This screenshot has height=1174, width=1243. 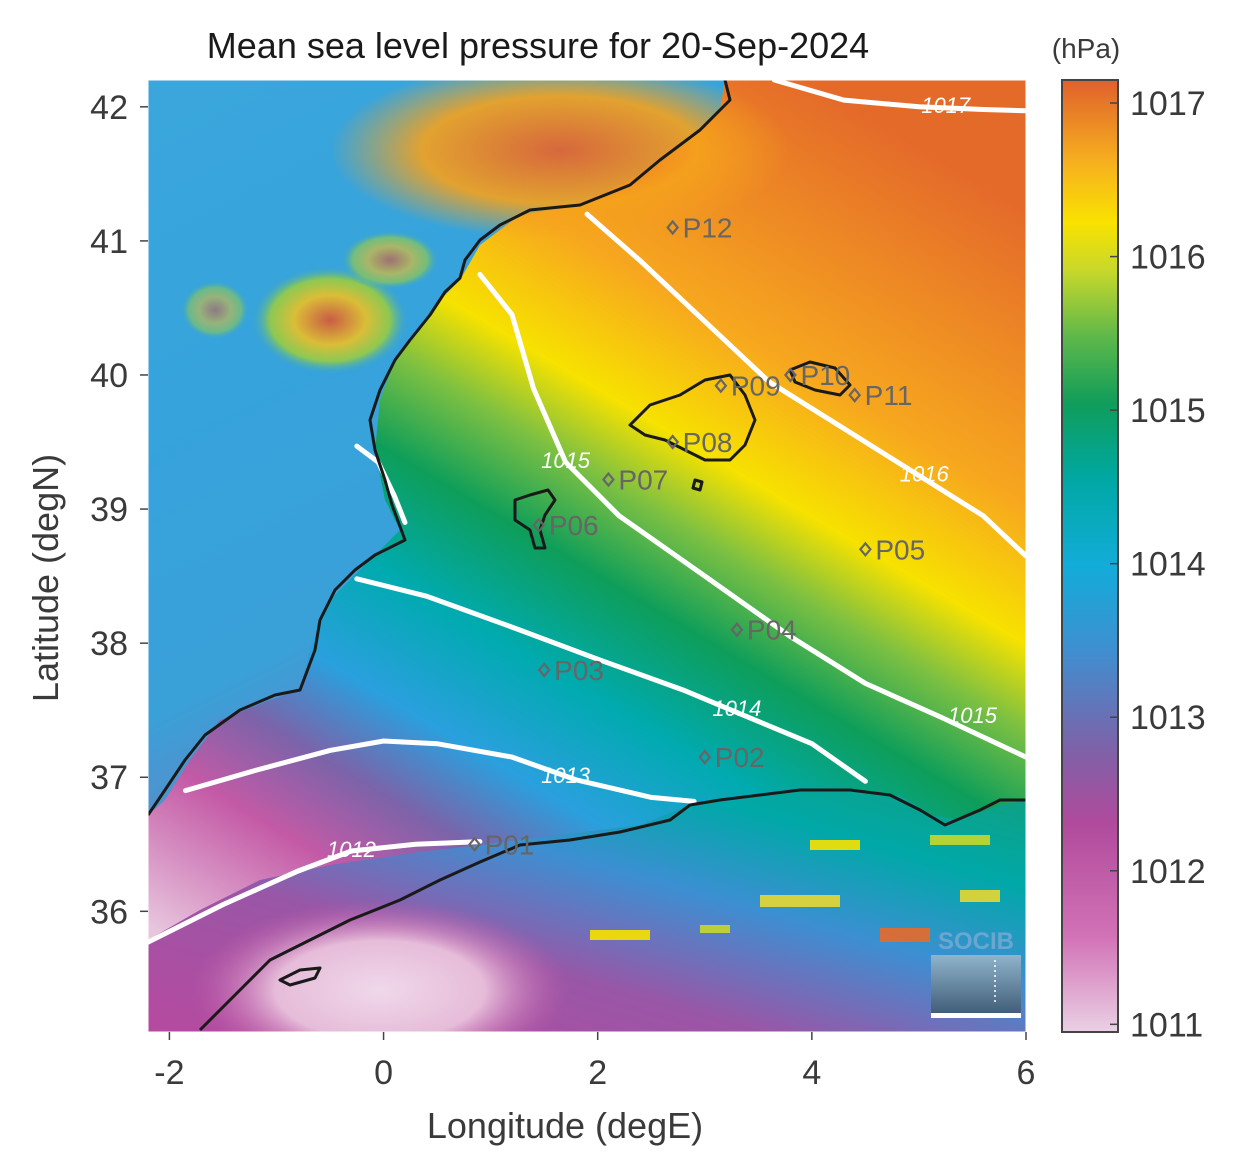 What do you see at coordinates (351, 849) in the screenshot?
I see `isobar-label: 1012` at bounding box center [351, 849].